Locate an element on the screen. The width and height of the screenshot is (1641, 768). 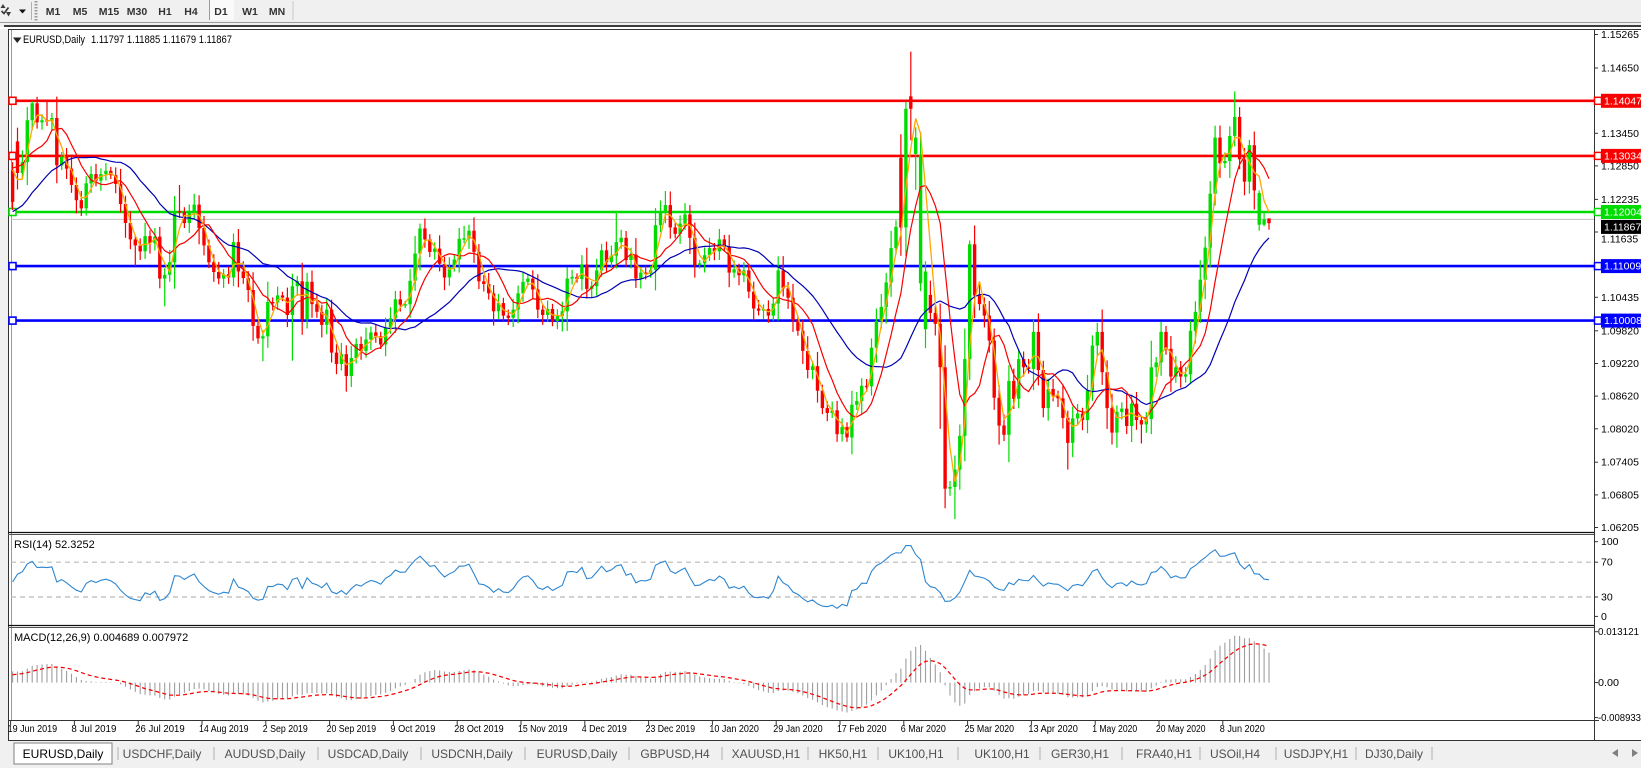
svg-text: FRA40,H1 is located at coordinates (1164, 754).